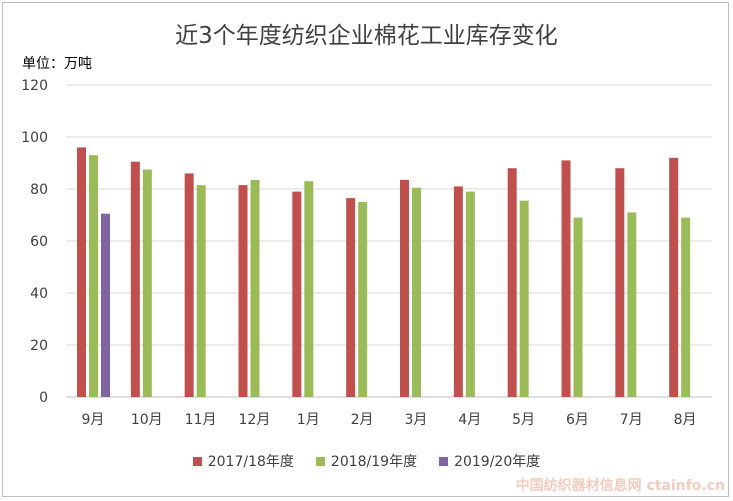 The height and width of the screenshot is (501, 733). Describe the element at coordinates (243, 291) in the screenshot. I see `bar-2017/18年度-12月` at that location.